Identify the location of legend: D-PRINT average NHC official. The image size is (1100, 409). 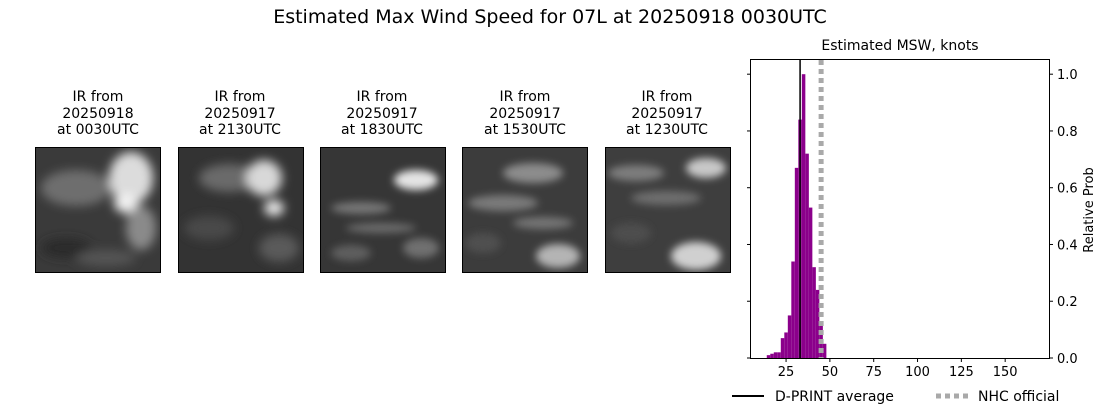
(895, 397).